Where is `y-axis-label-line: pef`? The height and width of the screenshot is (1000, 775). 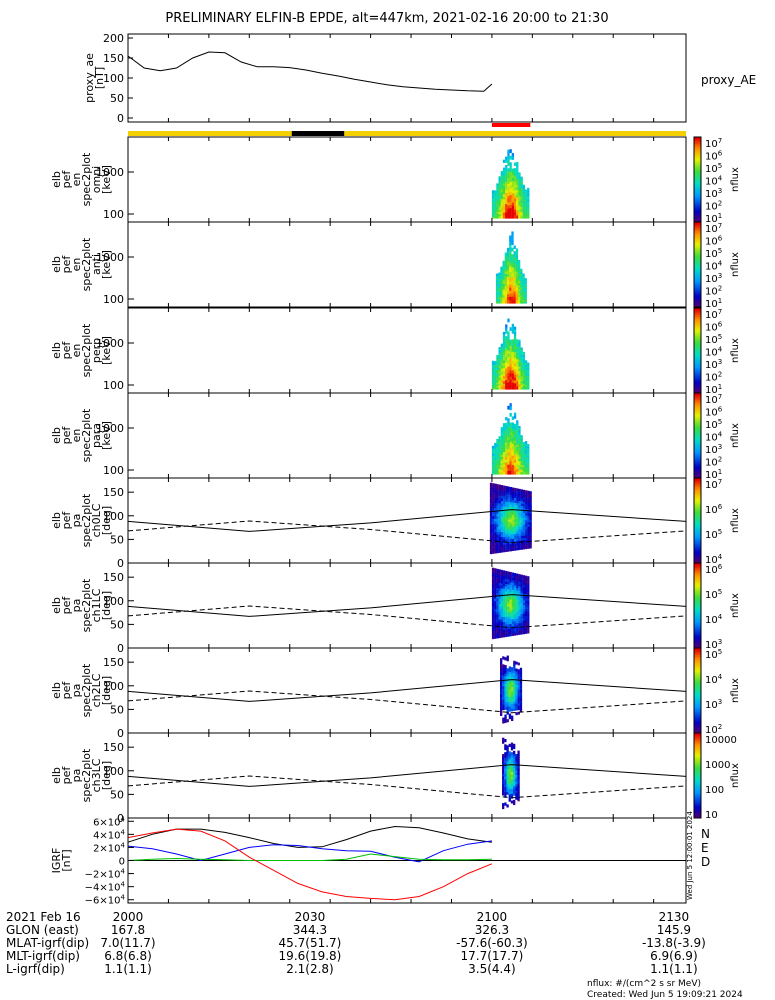
y-axis-label-line: pef is located at coordinates (66, 520).